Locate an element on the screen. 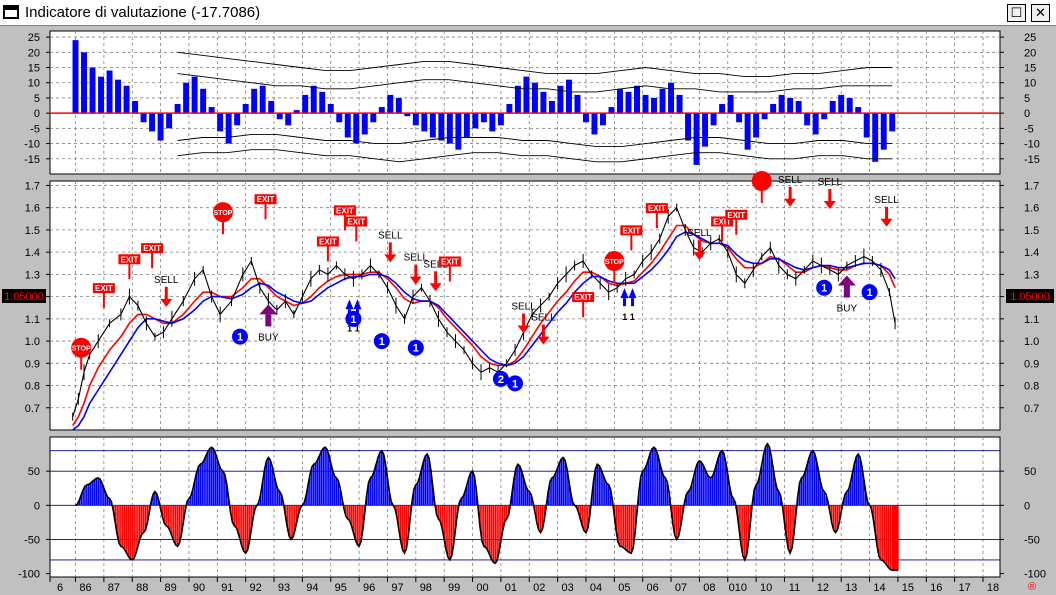 This screenshot has width=1056, height=595. price-ytick-label-left: 1.0 is located at coordinates (32, 342).